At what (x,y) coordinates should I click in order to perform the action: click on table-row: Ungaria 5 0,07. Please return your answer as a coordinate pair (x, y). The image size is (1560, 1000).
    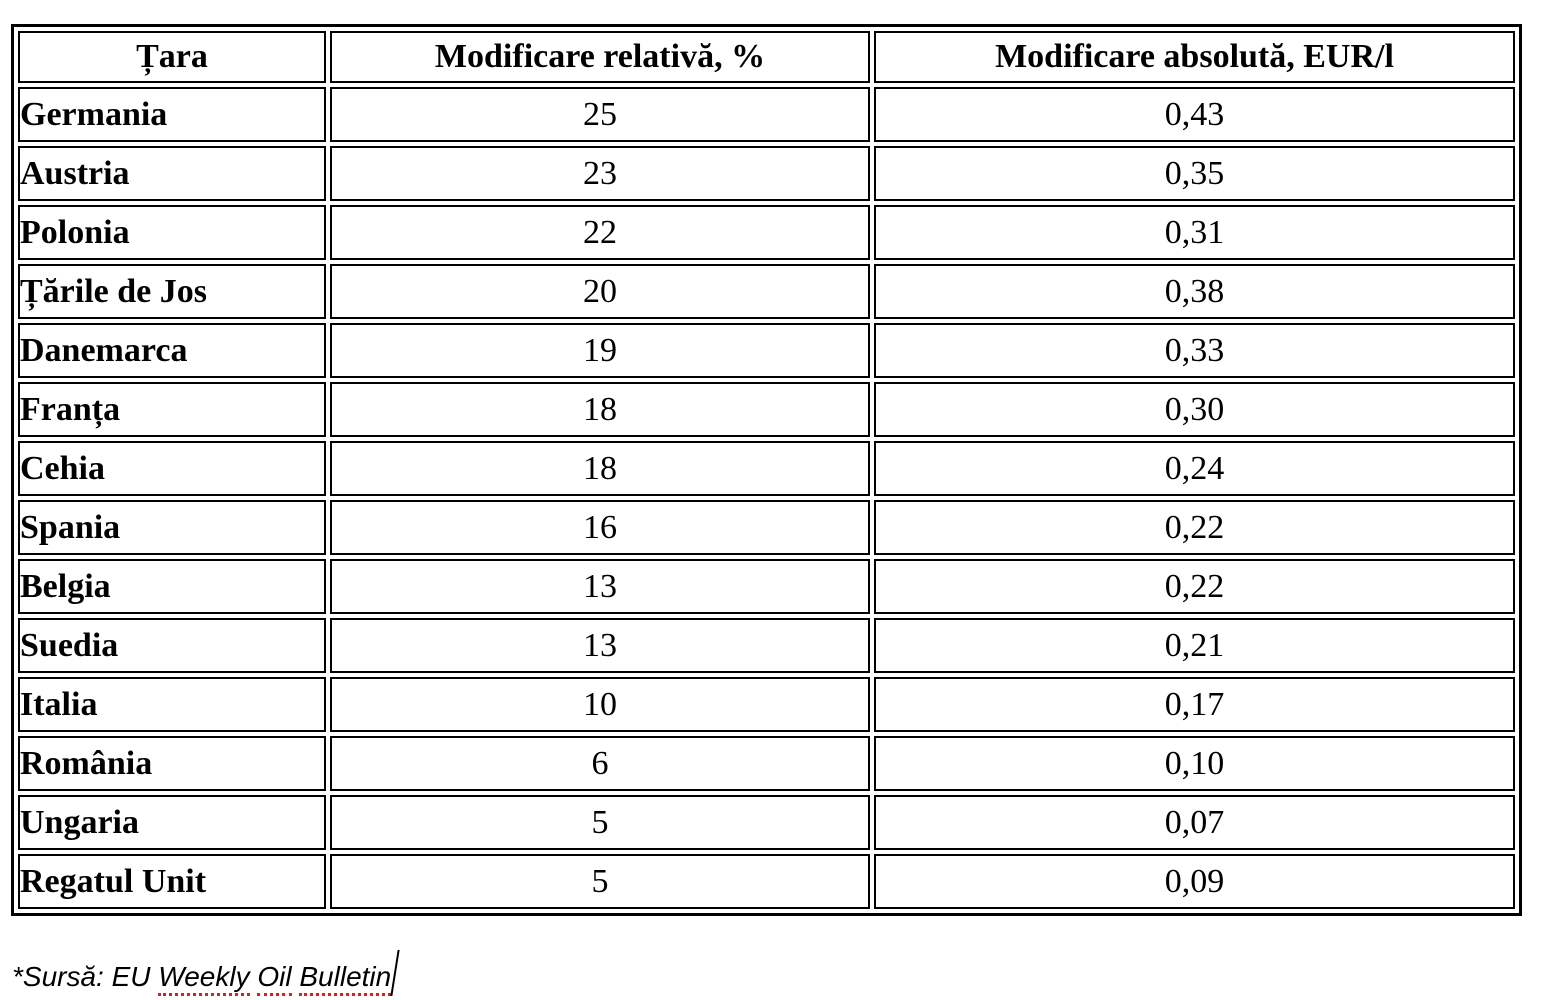
    Looking at the image, I should click on (766, 822).